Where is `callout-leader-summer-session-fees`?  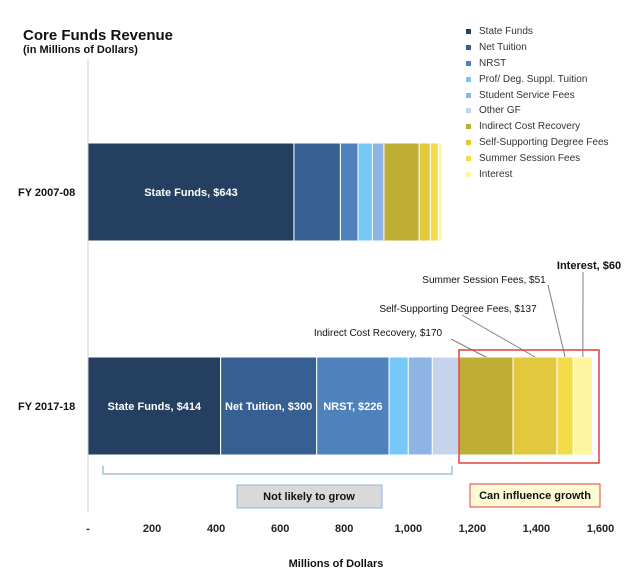 callout-leader-summer-session-fees is located at coordinates (556, 321).